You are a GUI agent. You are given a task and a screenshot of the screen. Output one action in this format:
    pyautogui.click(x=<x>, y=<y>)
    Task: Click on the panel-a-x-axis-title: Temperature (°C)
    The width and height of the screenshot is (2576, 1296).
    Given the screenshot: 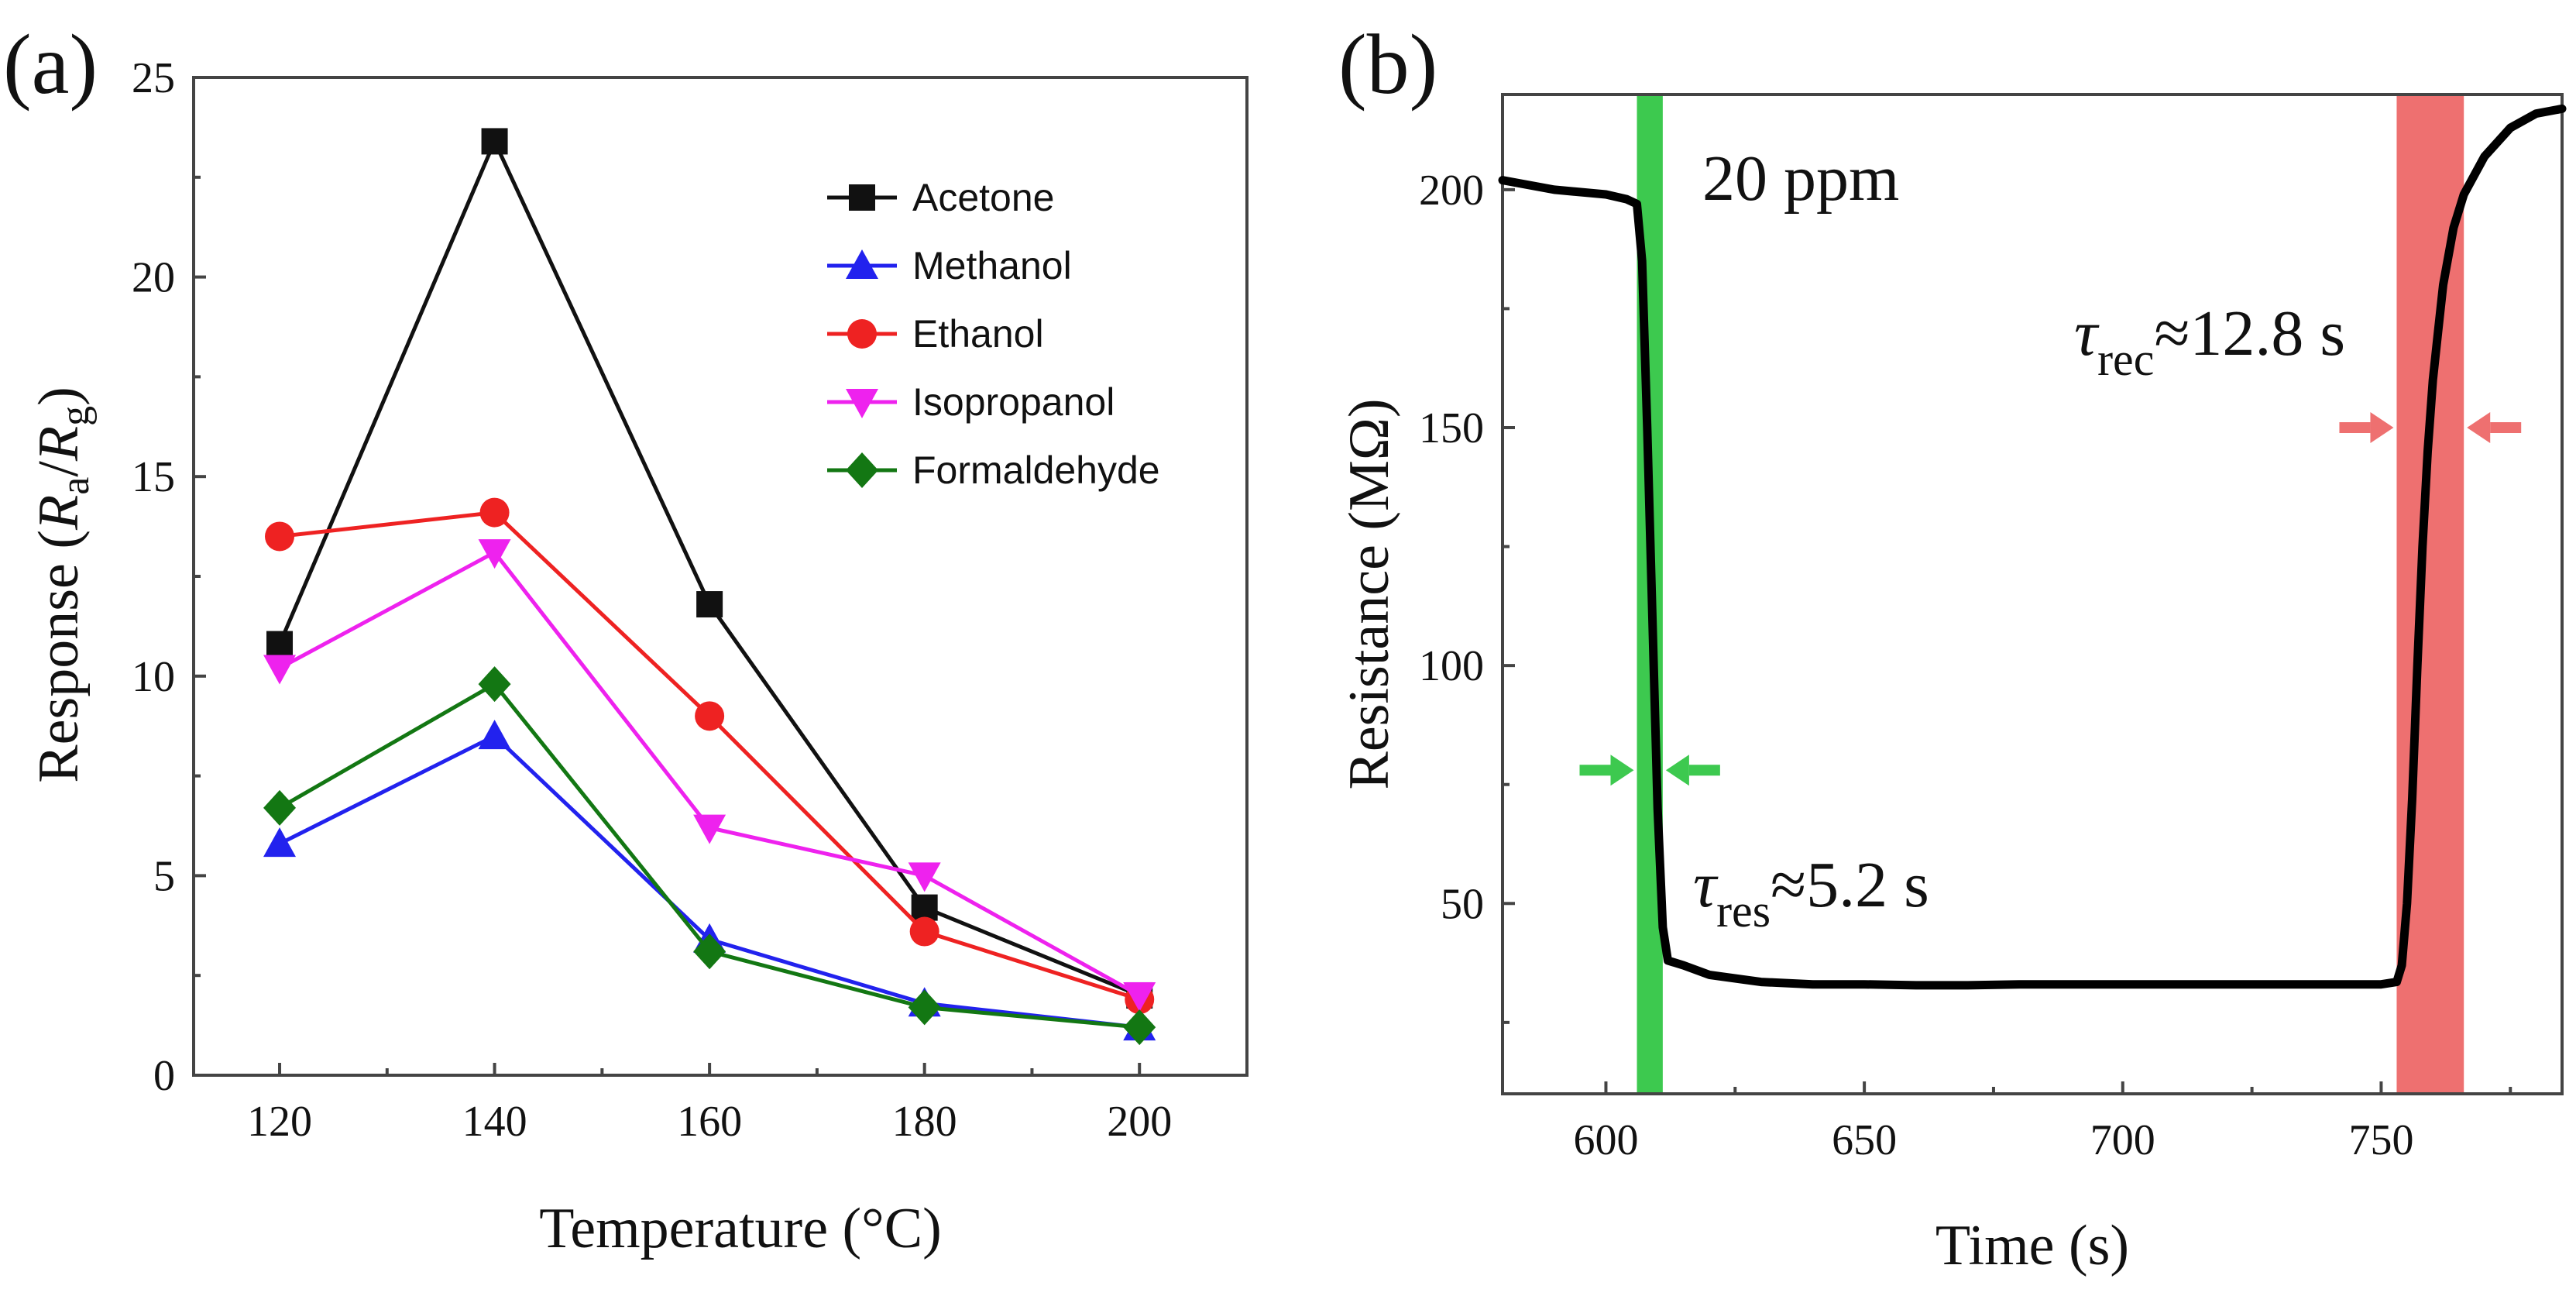 What is the action you would take?
    pyautogui.click(x=740, y=1228)
    